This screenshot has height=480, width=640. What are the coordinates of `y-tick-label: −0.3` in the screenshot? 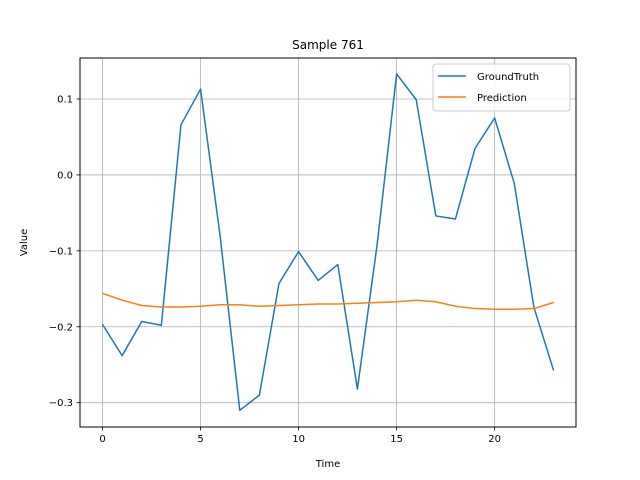 It's located at (61, 403).